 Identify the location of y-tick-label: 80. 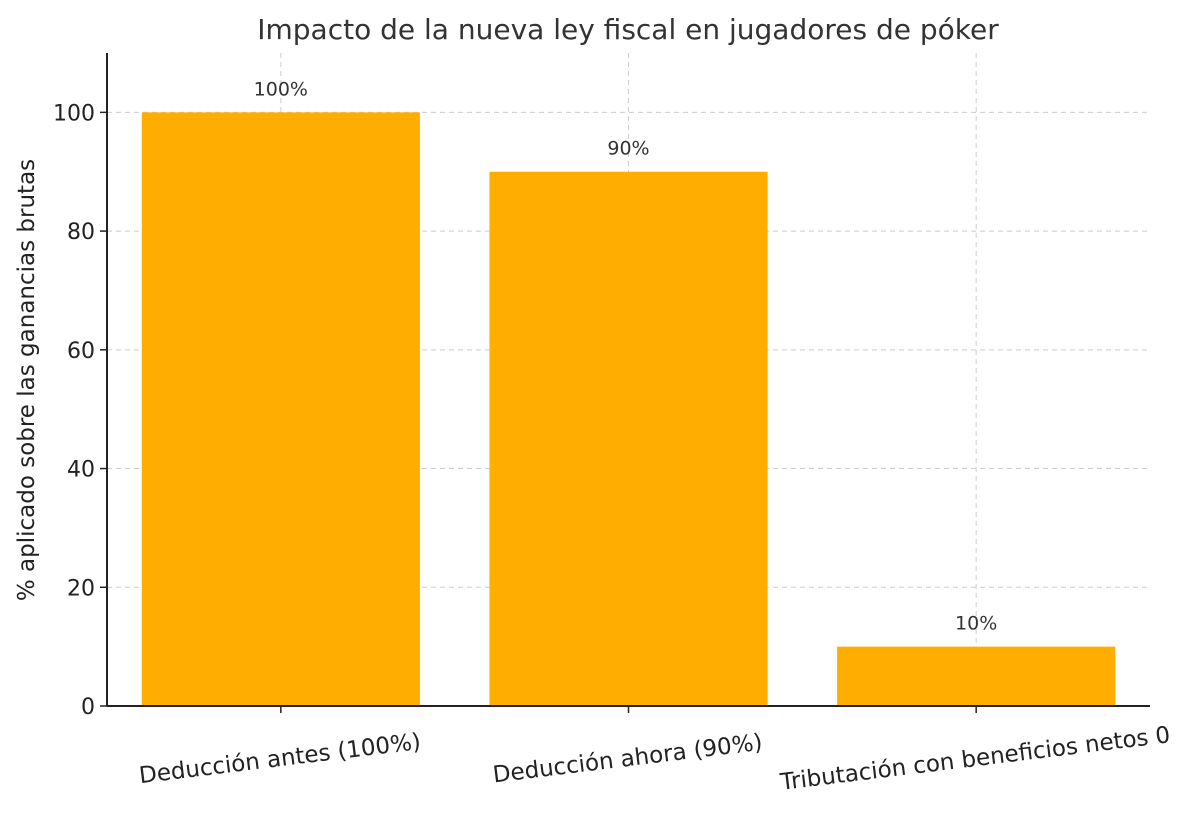
(81, 232).